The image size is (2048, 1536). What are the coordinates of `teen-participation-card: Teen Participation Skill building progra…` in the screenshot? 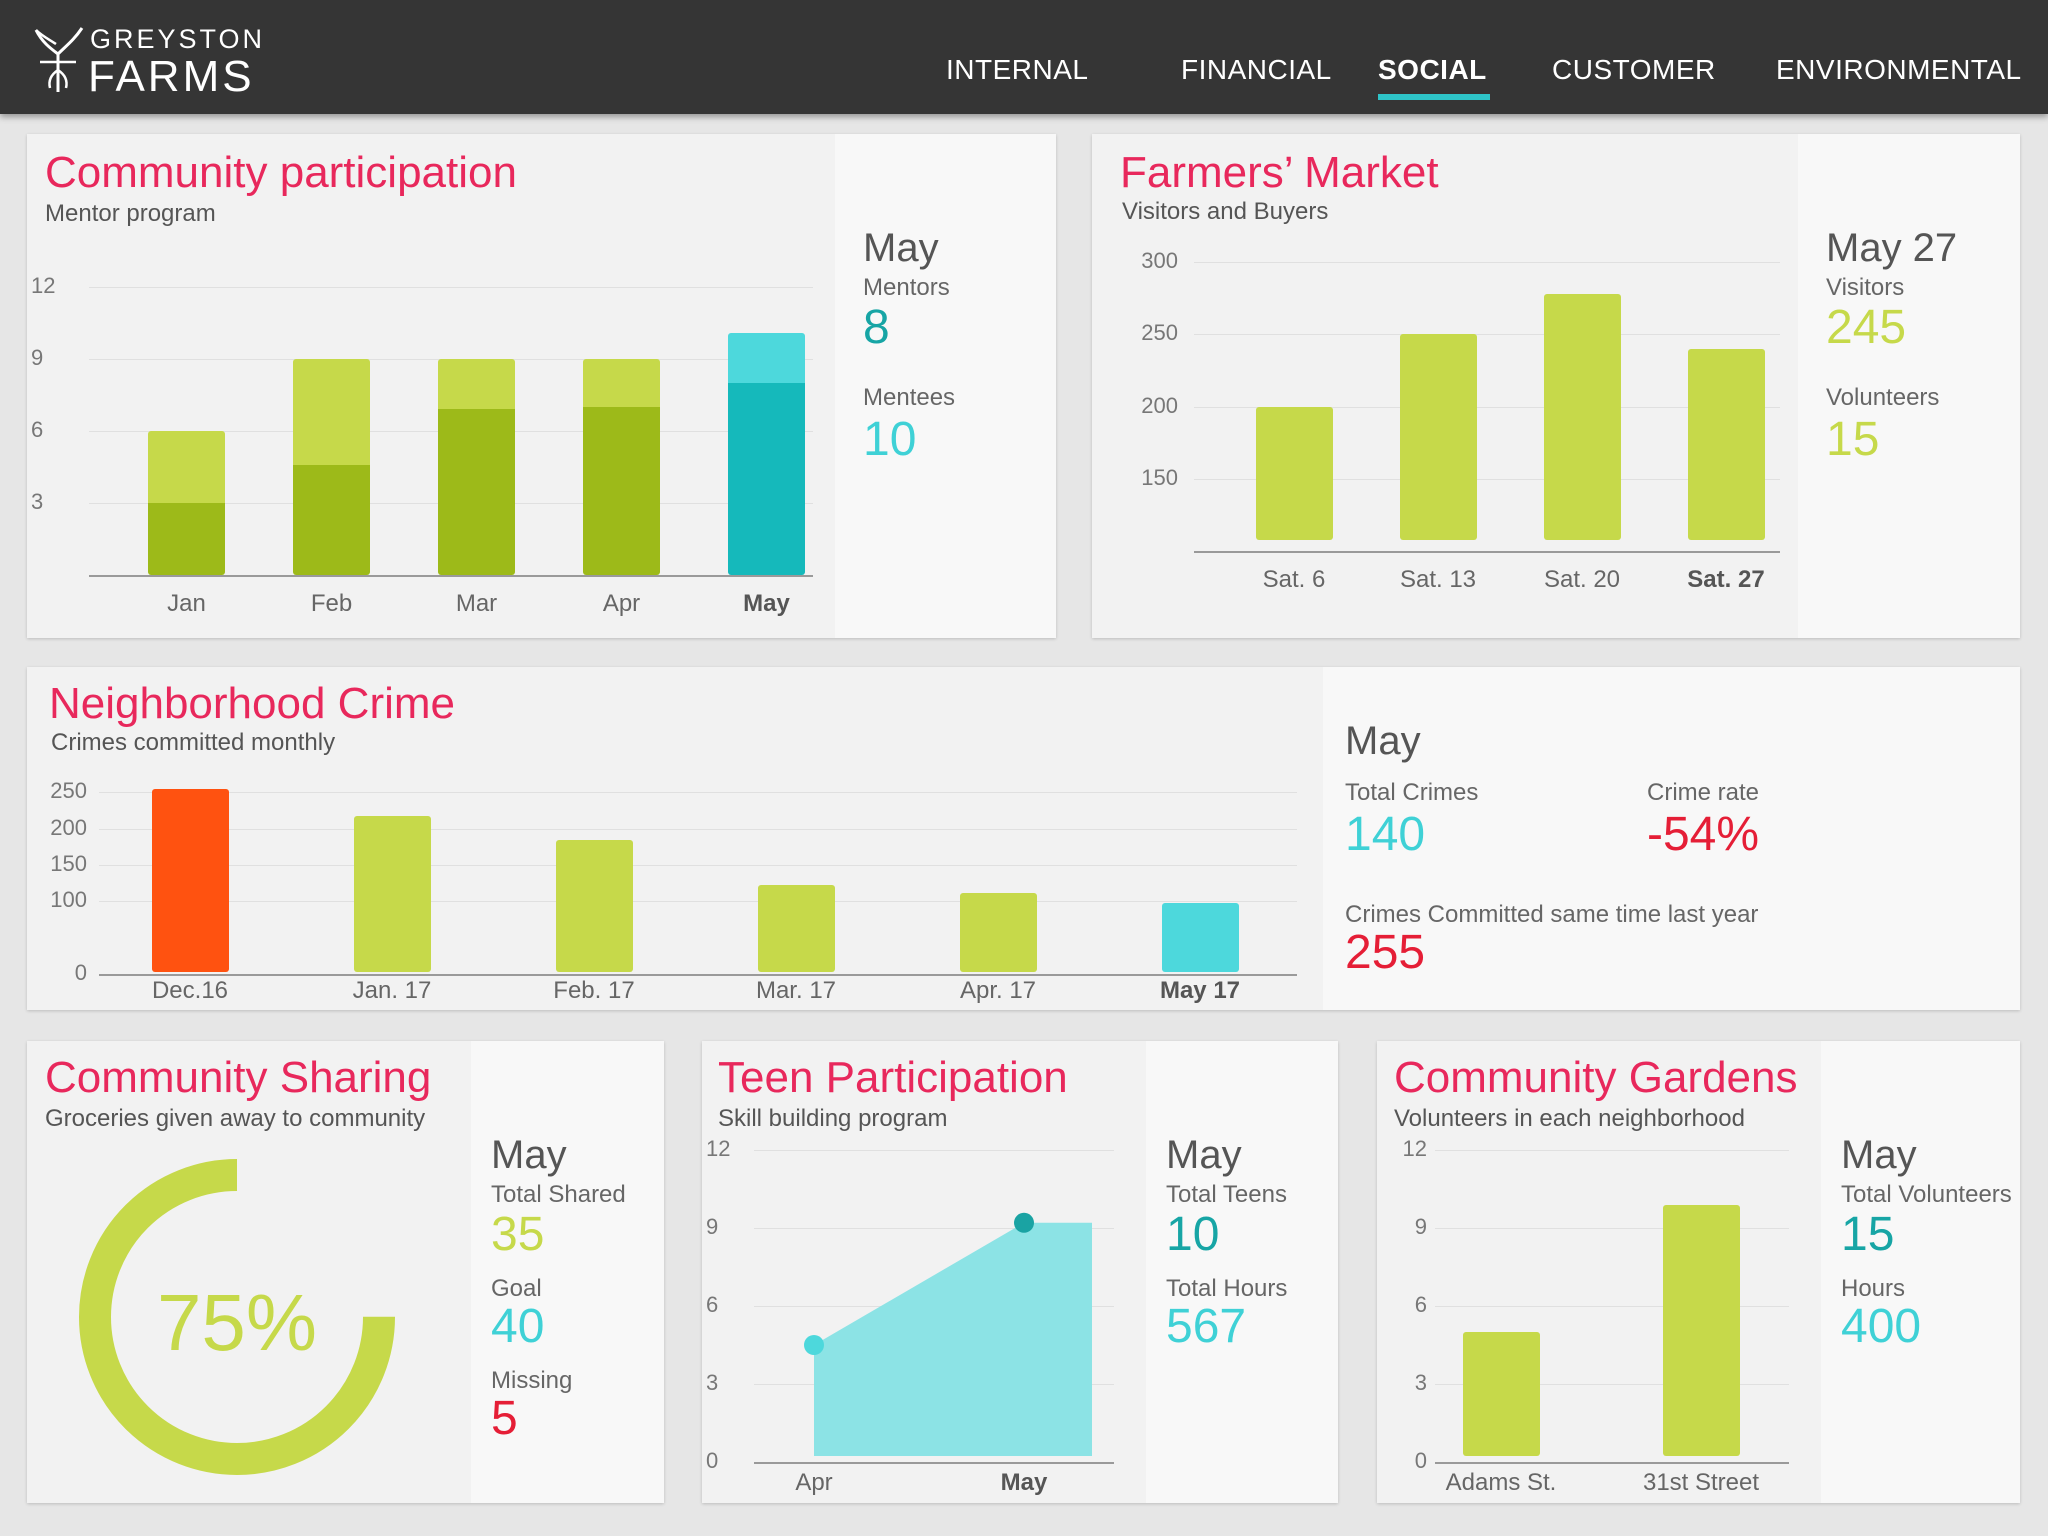 It's located at (1020, 1272).